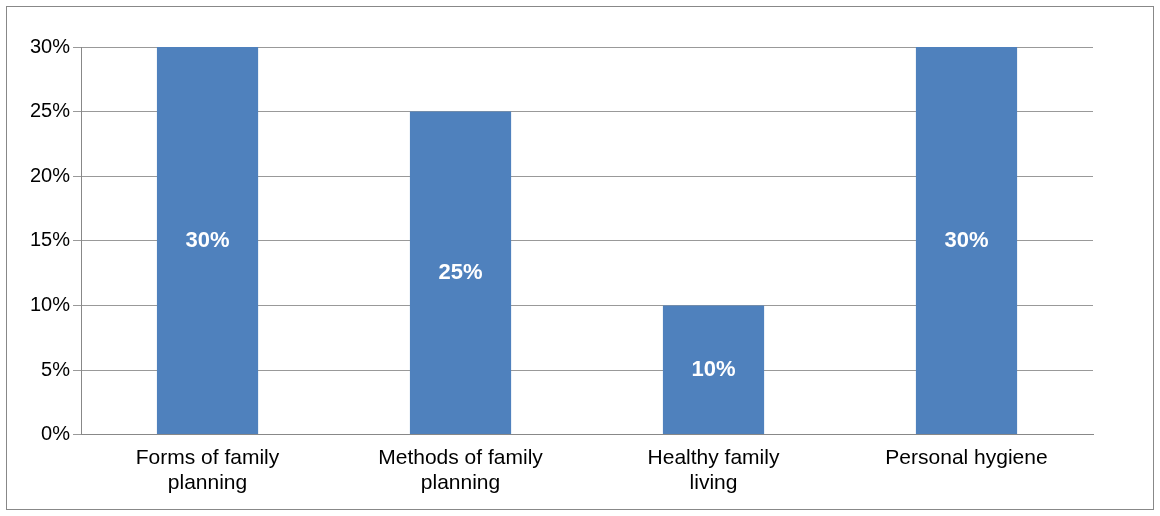 Image resolution: width=1160 pixels, height=516 pixels. I want to click on y-tick-label: 15%, so click(50, 239).